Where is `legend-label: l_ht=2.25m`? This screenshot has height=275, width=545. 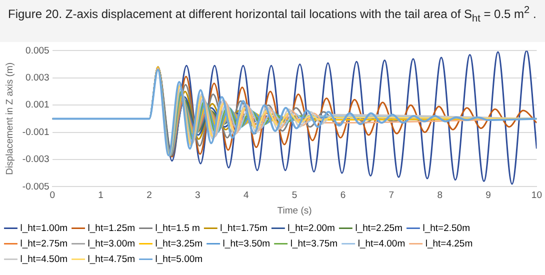
legend-label: l_ht=2.25m is located at coordinates (379, 228).